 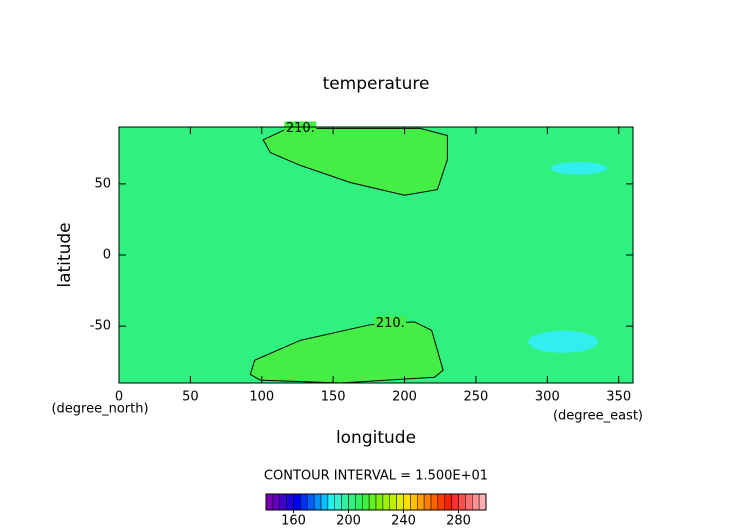 I want to click on y-tick-label: -50, so click(x=100, y=326).